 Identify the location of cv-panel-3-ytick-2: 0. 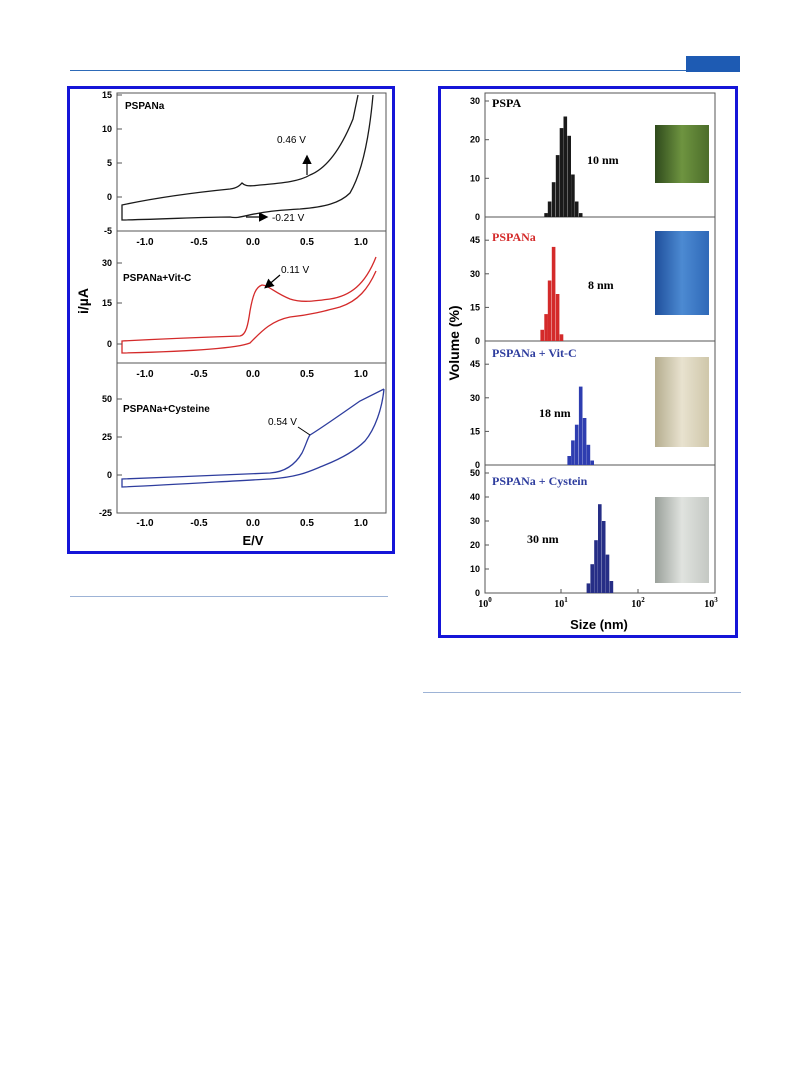
(109, 475).